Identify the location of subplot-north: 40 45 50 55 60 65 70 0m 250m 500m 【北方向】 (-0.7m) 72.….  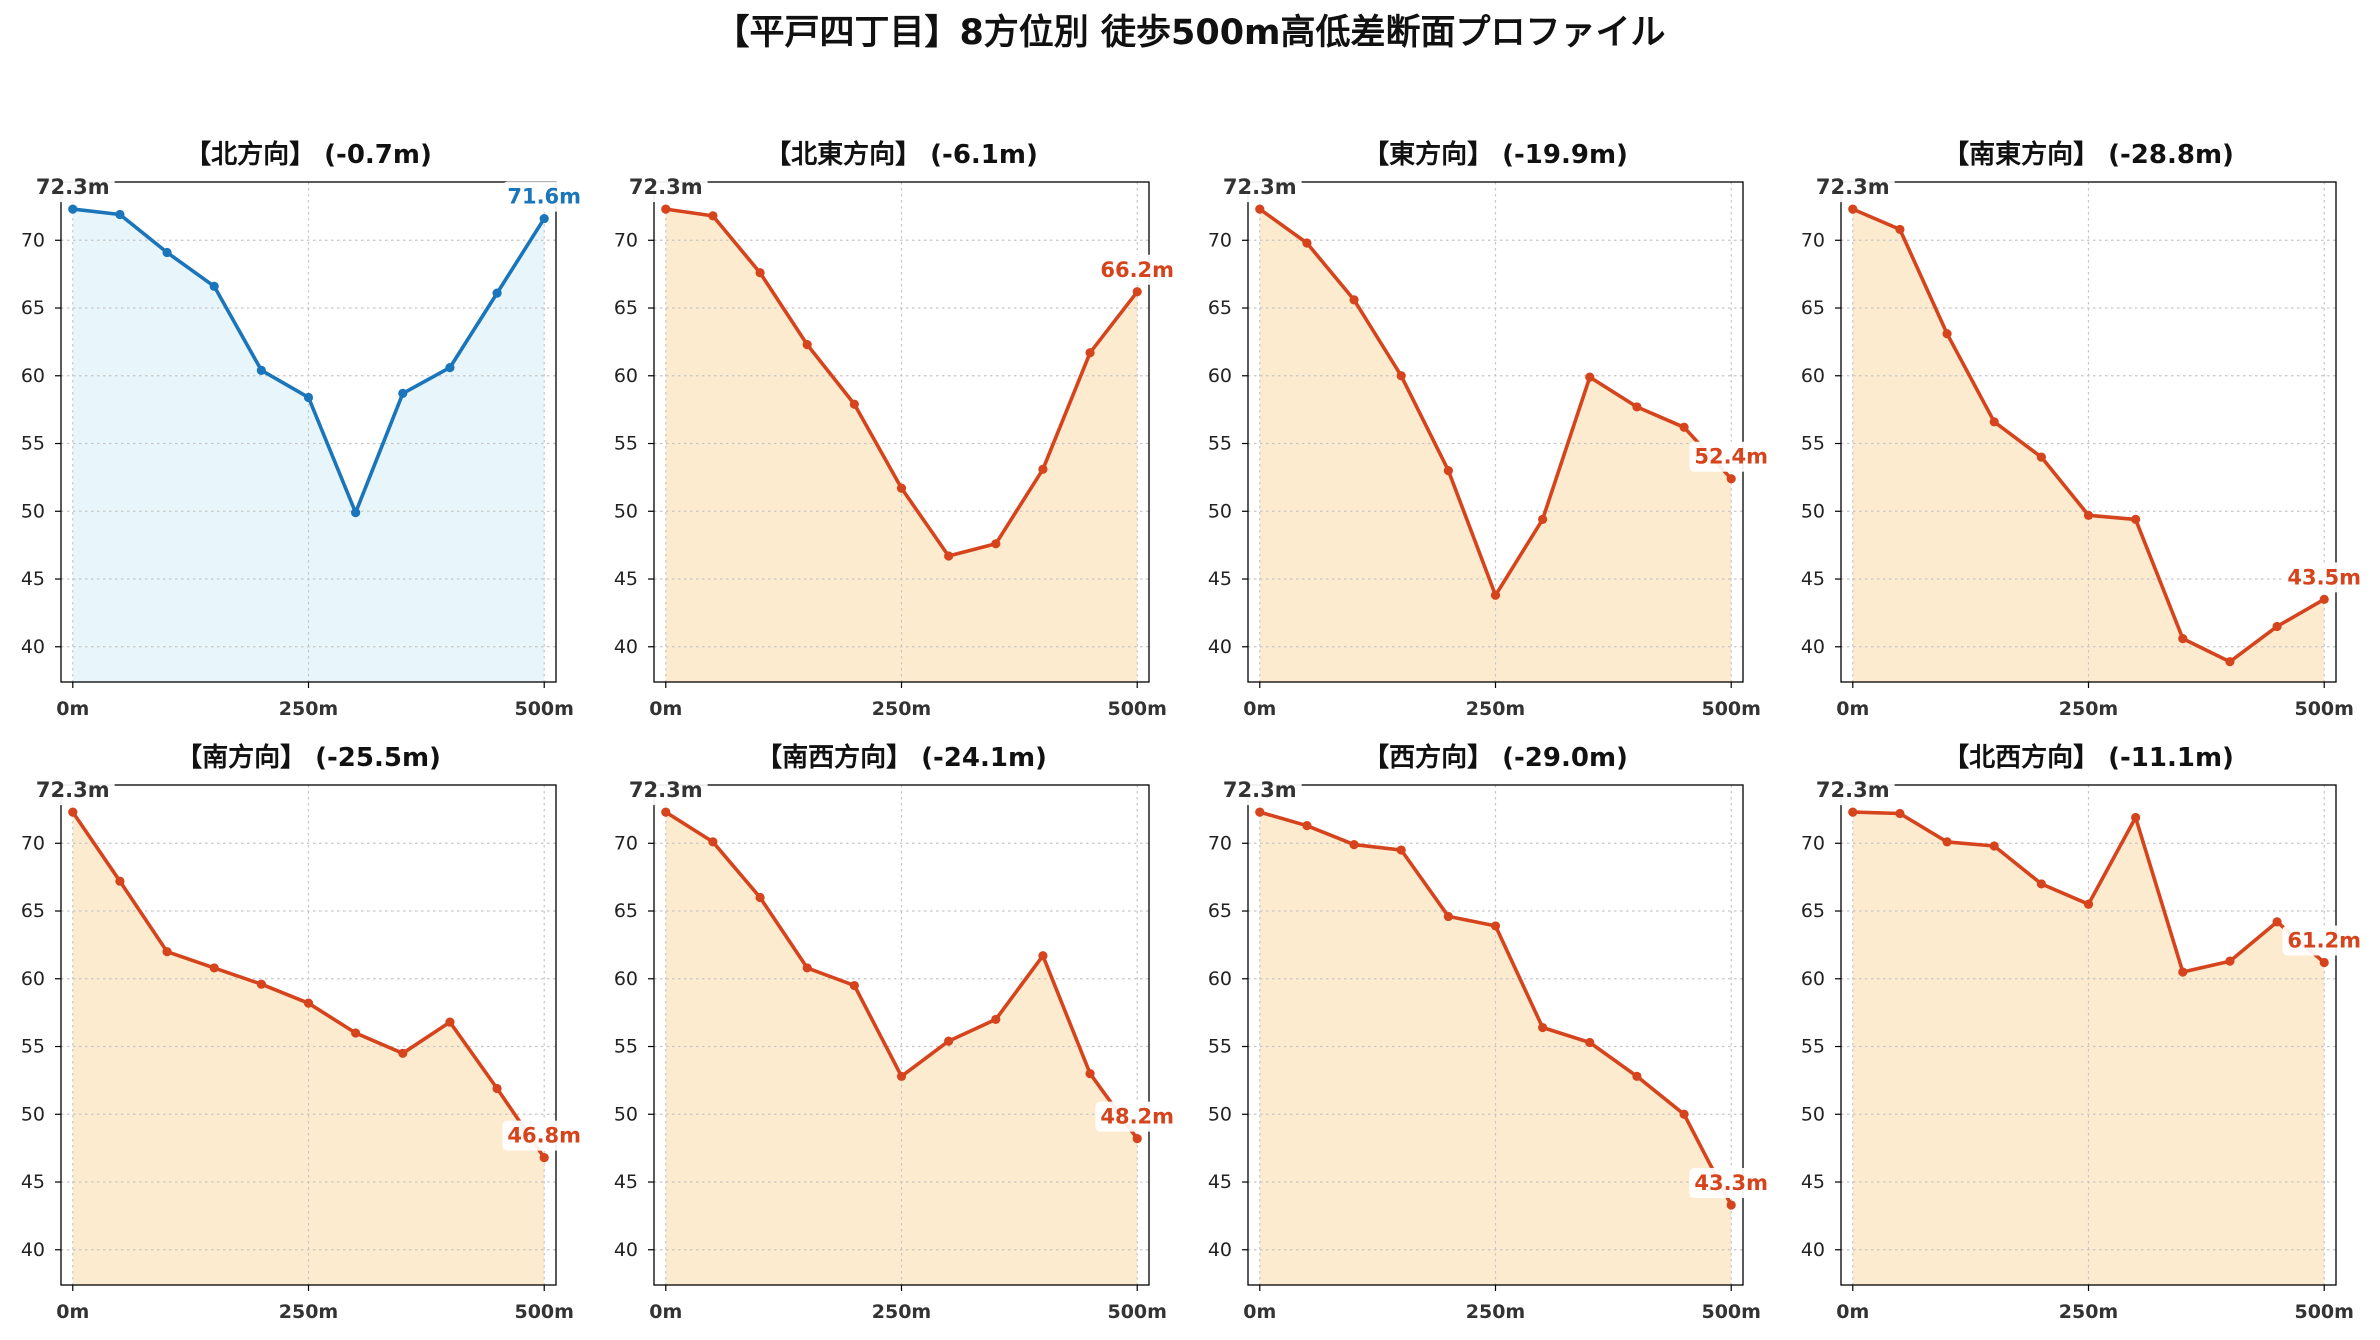
(304, 429).